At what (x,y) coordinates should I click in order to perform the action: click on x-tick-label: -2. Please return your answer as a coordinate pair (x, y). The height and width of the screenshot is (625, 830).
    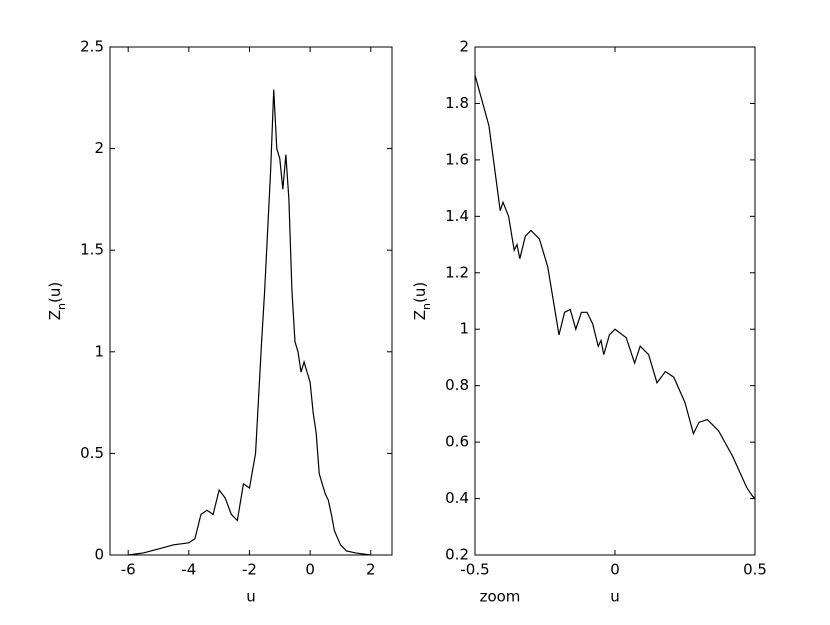
    Looking at the image, I should click on (249, 570).